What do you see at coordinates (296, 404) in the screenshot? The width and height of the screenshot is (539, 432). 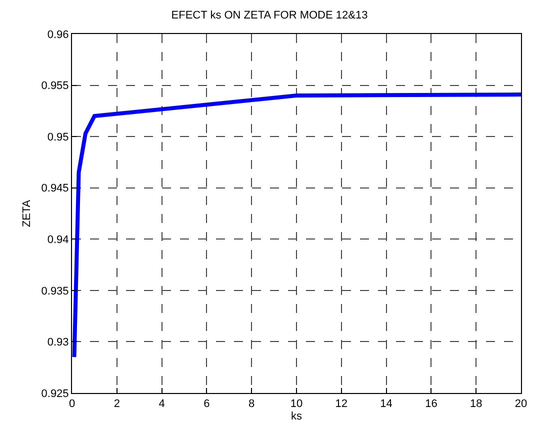 I see `x-tick-label: 10` at bounding box center [296, 404].